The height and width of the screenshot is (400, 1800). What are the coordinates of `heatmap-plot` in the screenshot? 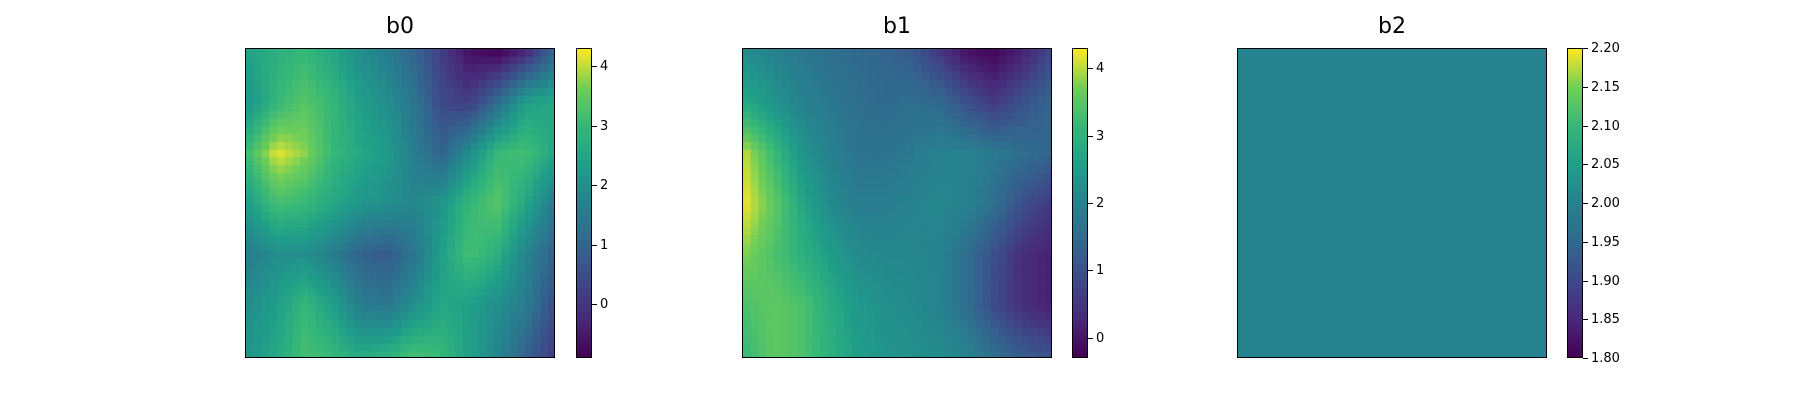 It's located at (1392, 203).